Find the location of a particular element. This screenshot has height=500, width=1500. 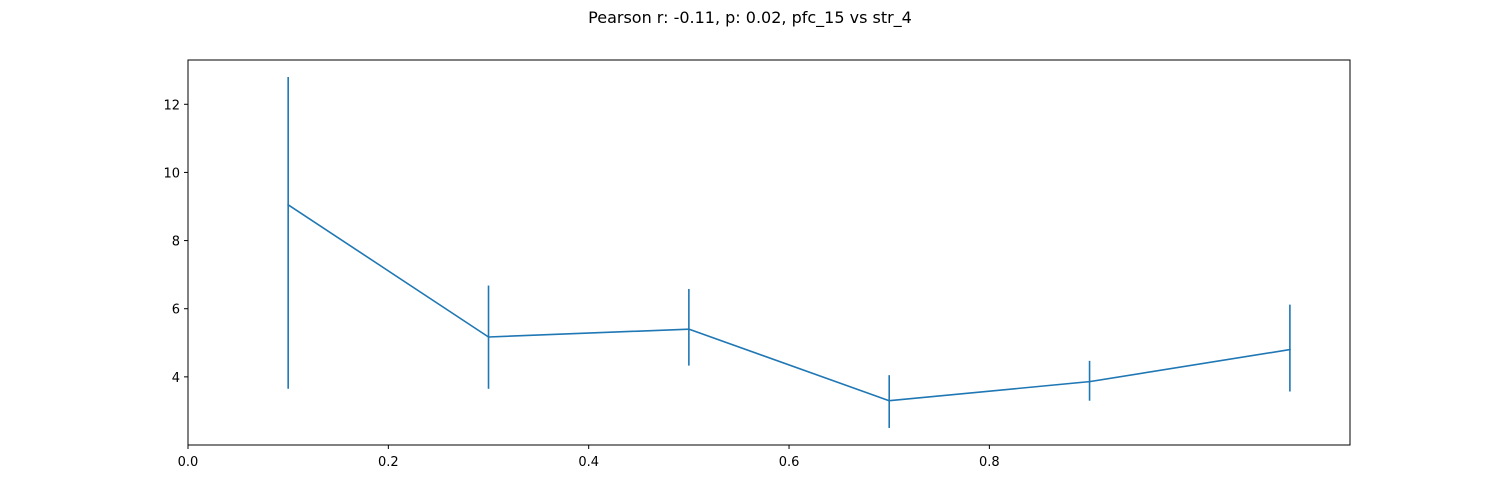

y-tick-label: 12 is located at coordinates (171, 105).